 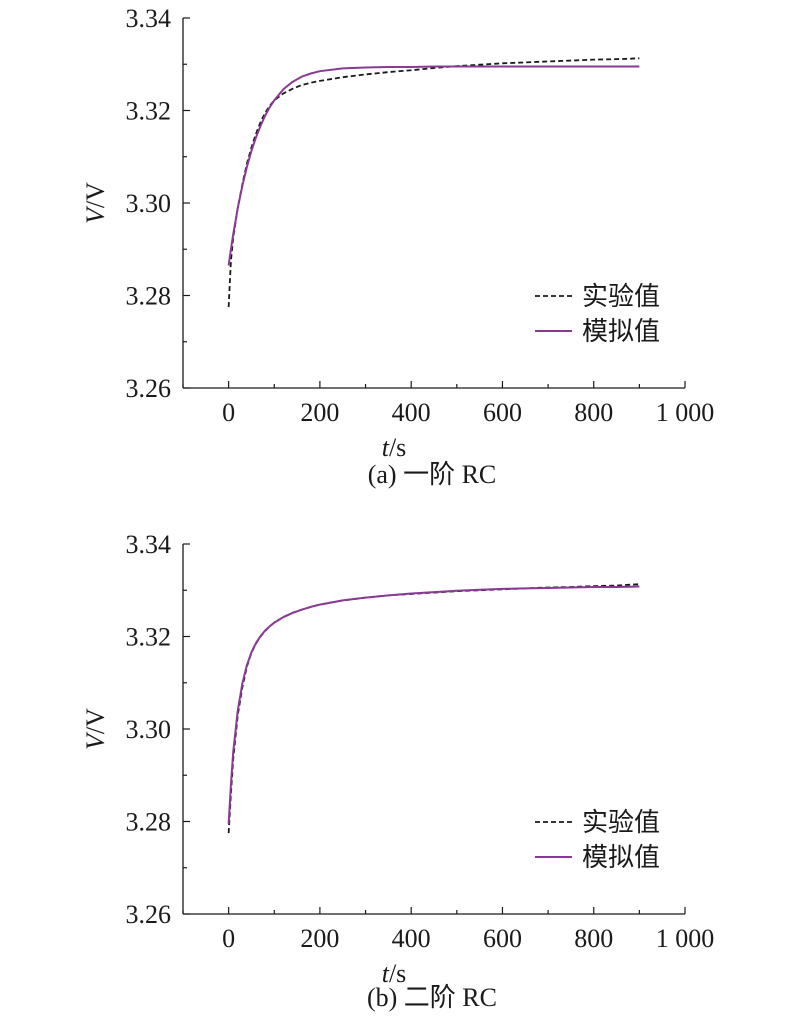 I want to click on panel-caption: (b) 二阶 RC, so click(x=432, y=997).